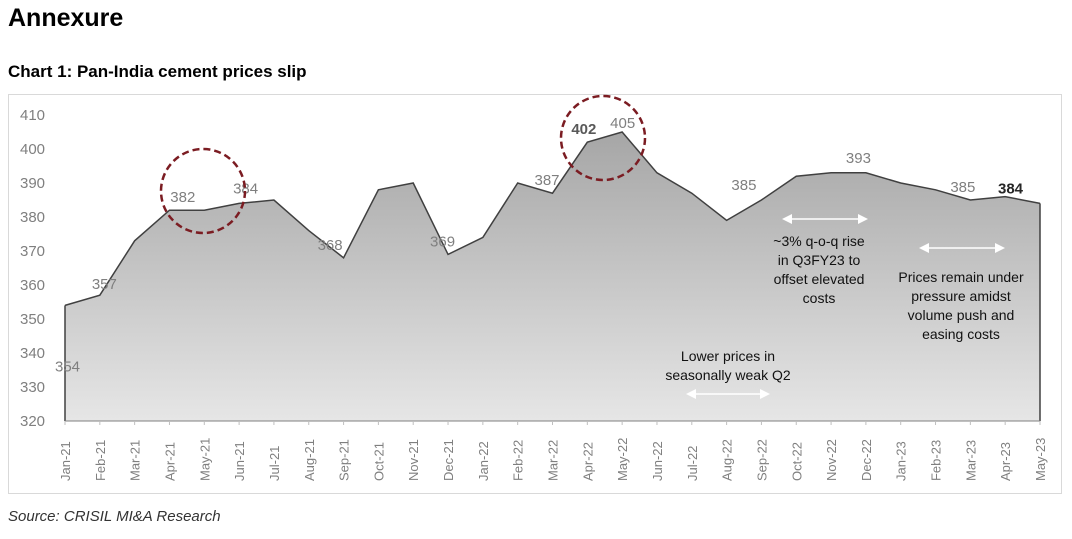 This screenshot has width=1072, height=539. I want to click on x-tick-label: Aug-21, so click(309, 460).